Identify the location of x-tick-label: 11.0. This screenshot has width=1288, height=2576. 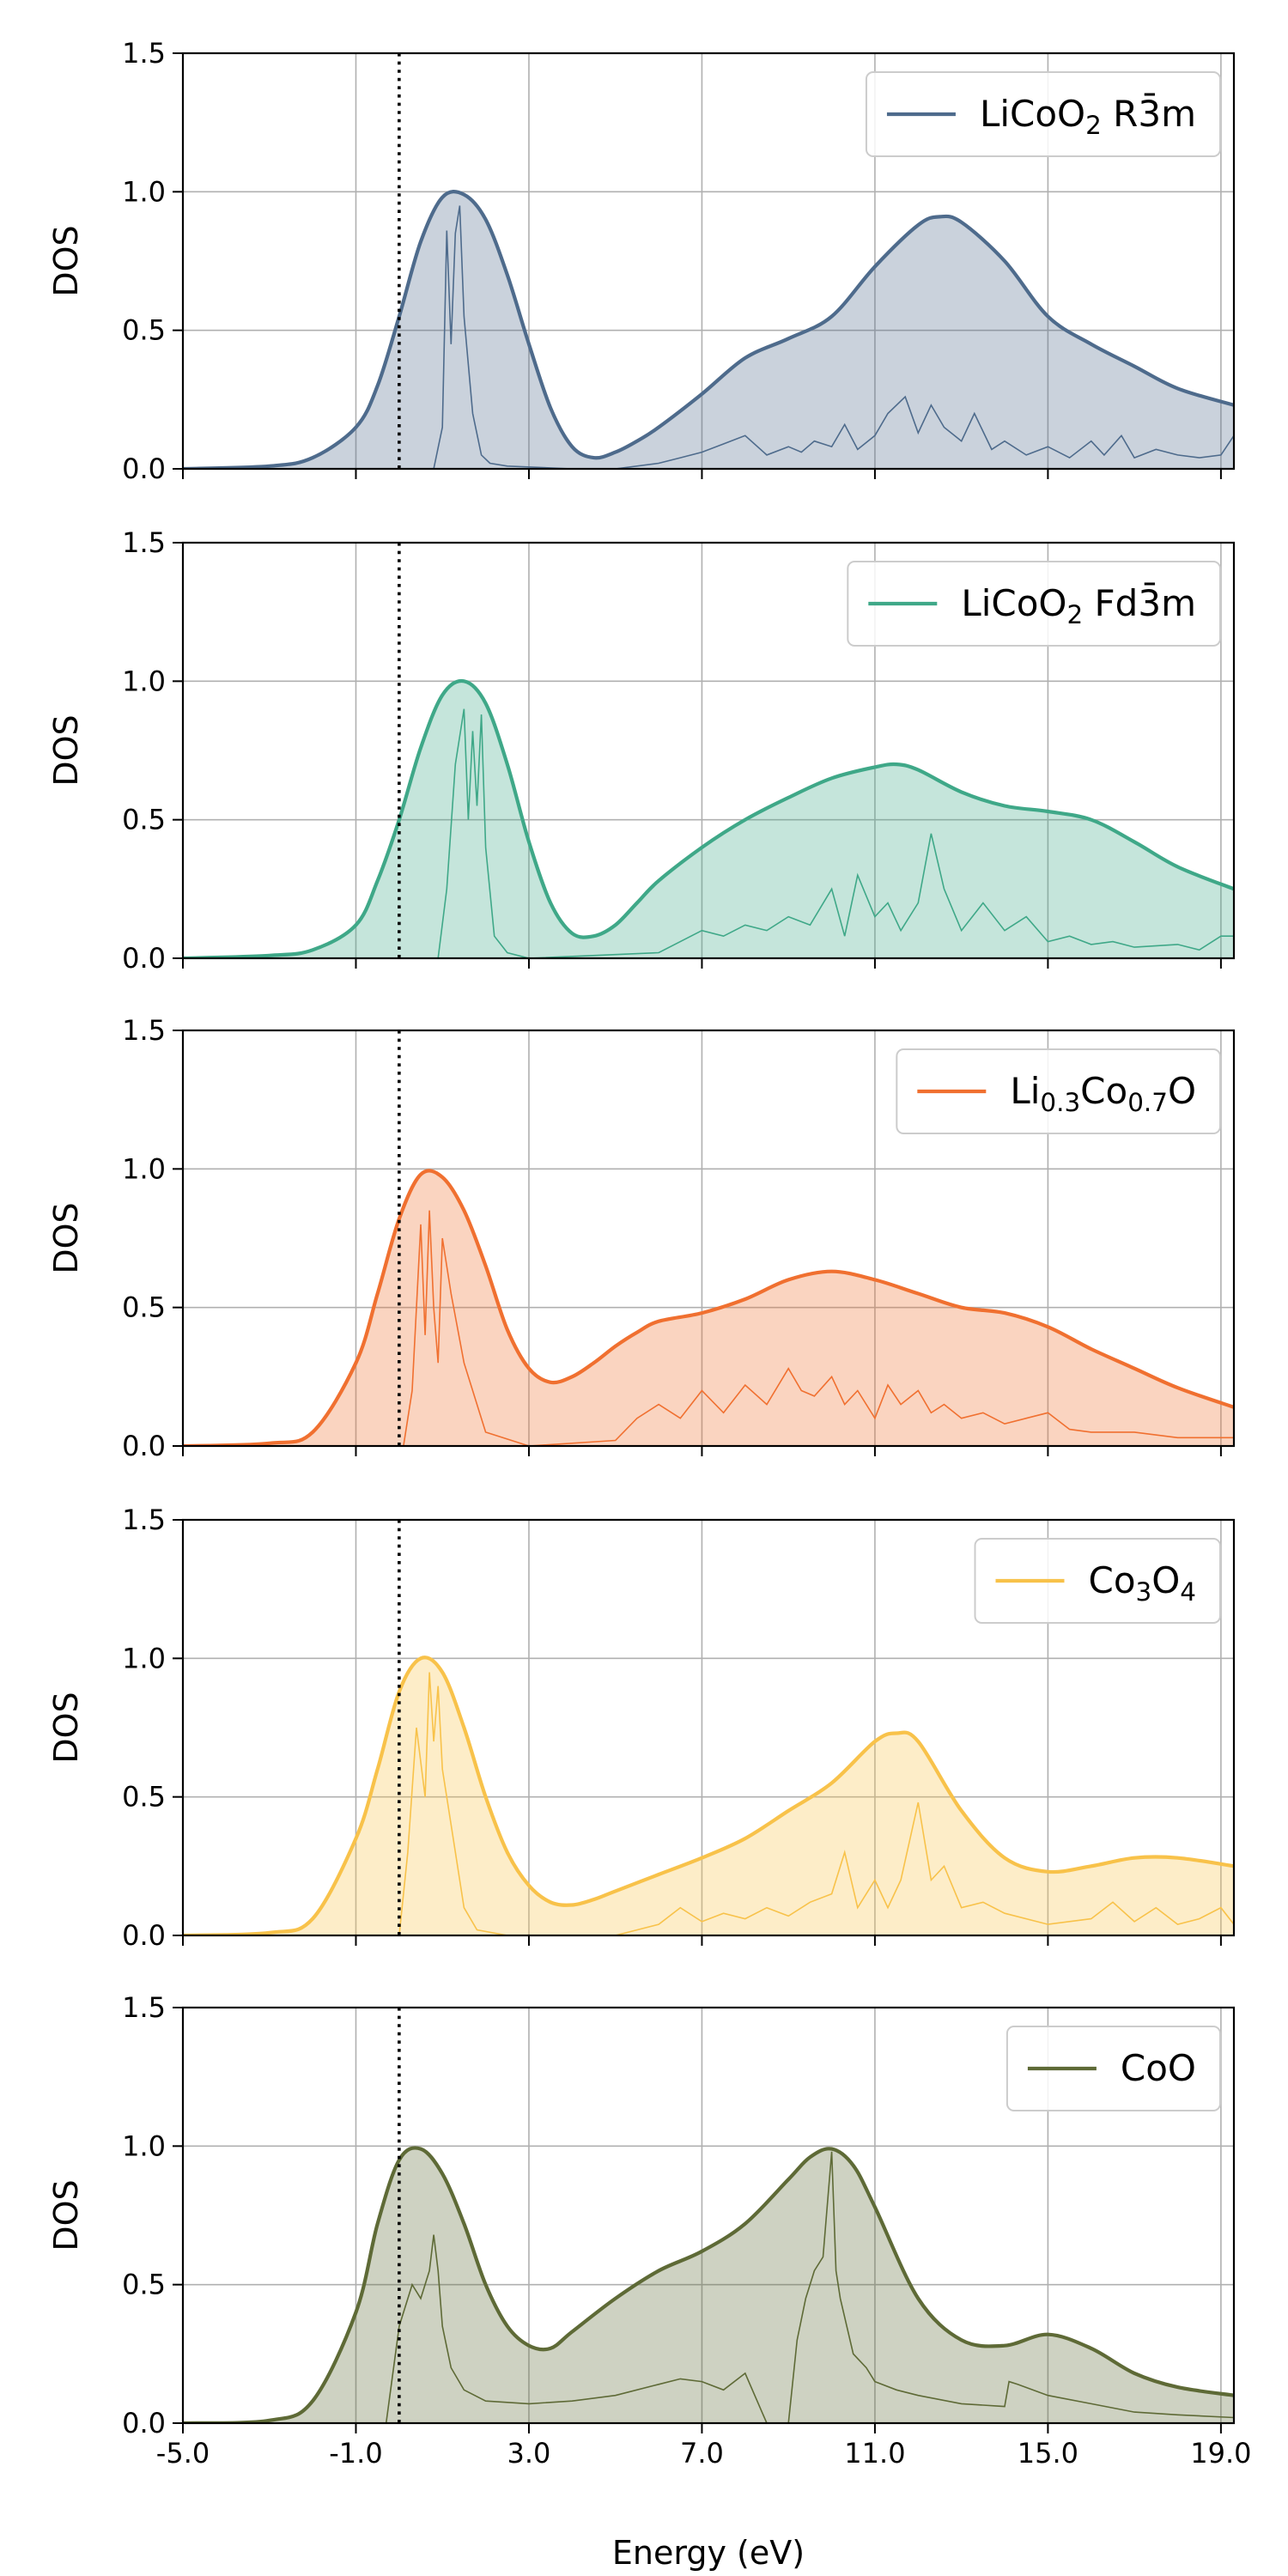
(874, 2453).